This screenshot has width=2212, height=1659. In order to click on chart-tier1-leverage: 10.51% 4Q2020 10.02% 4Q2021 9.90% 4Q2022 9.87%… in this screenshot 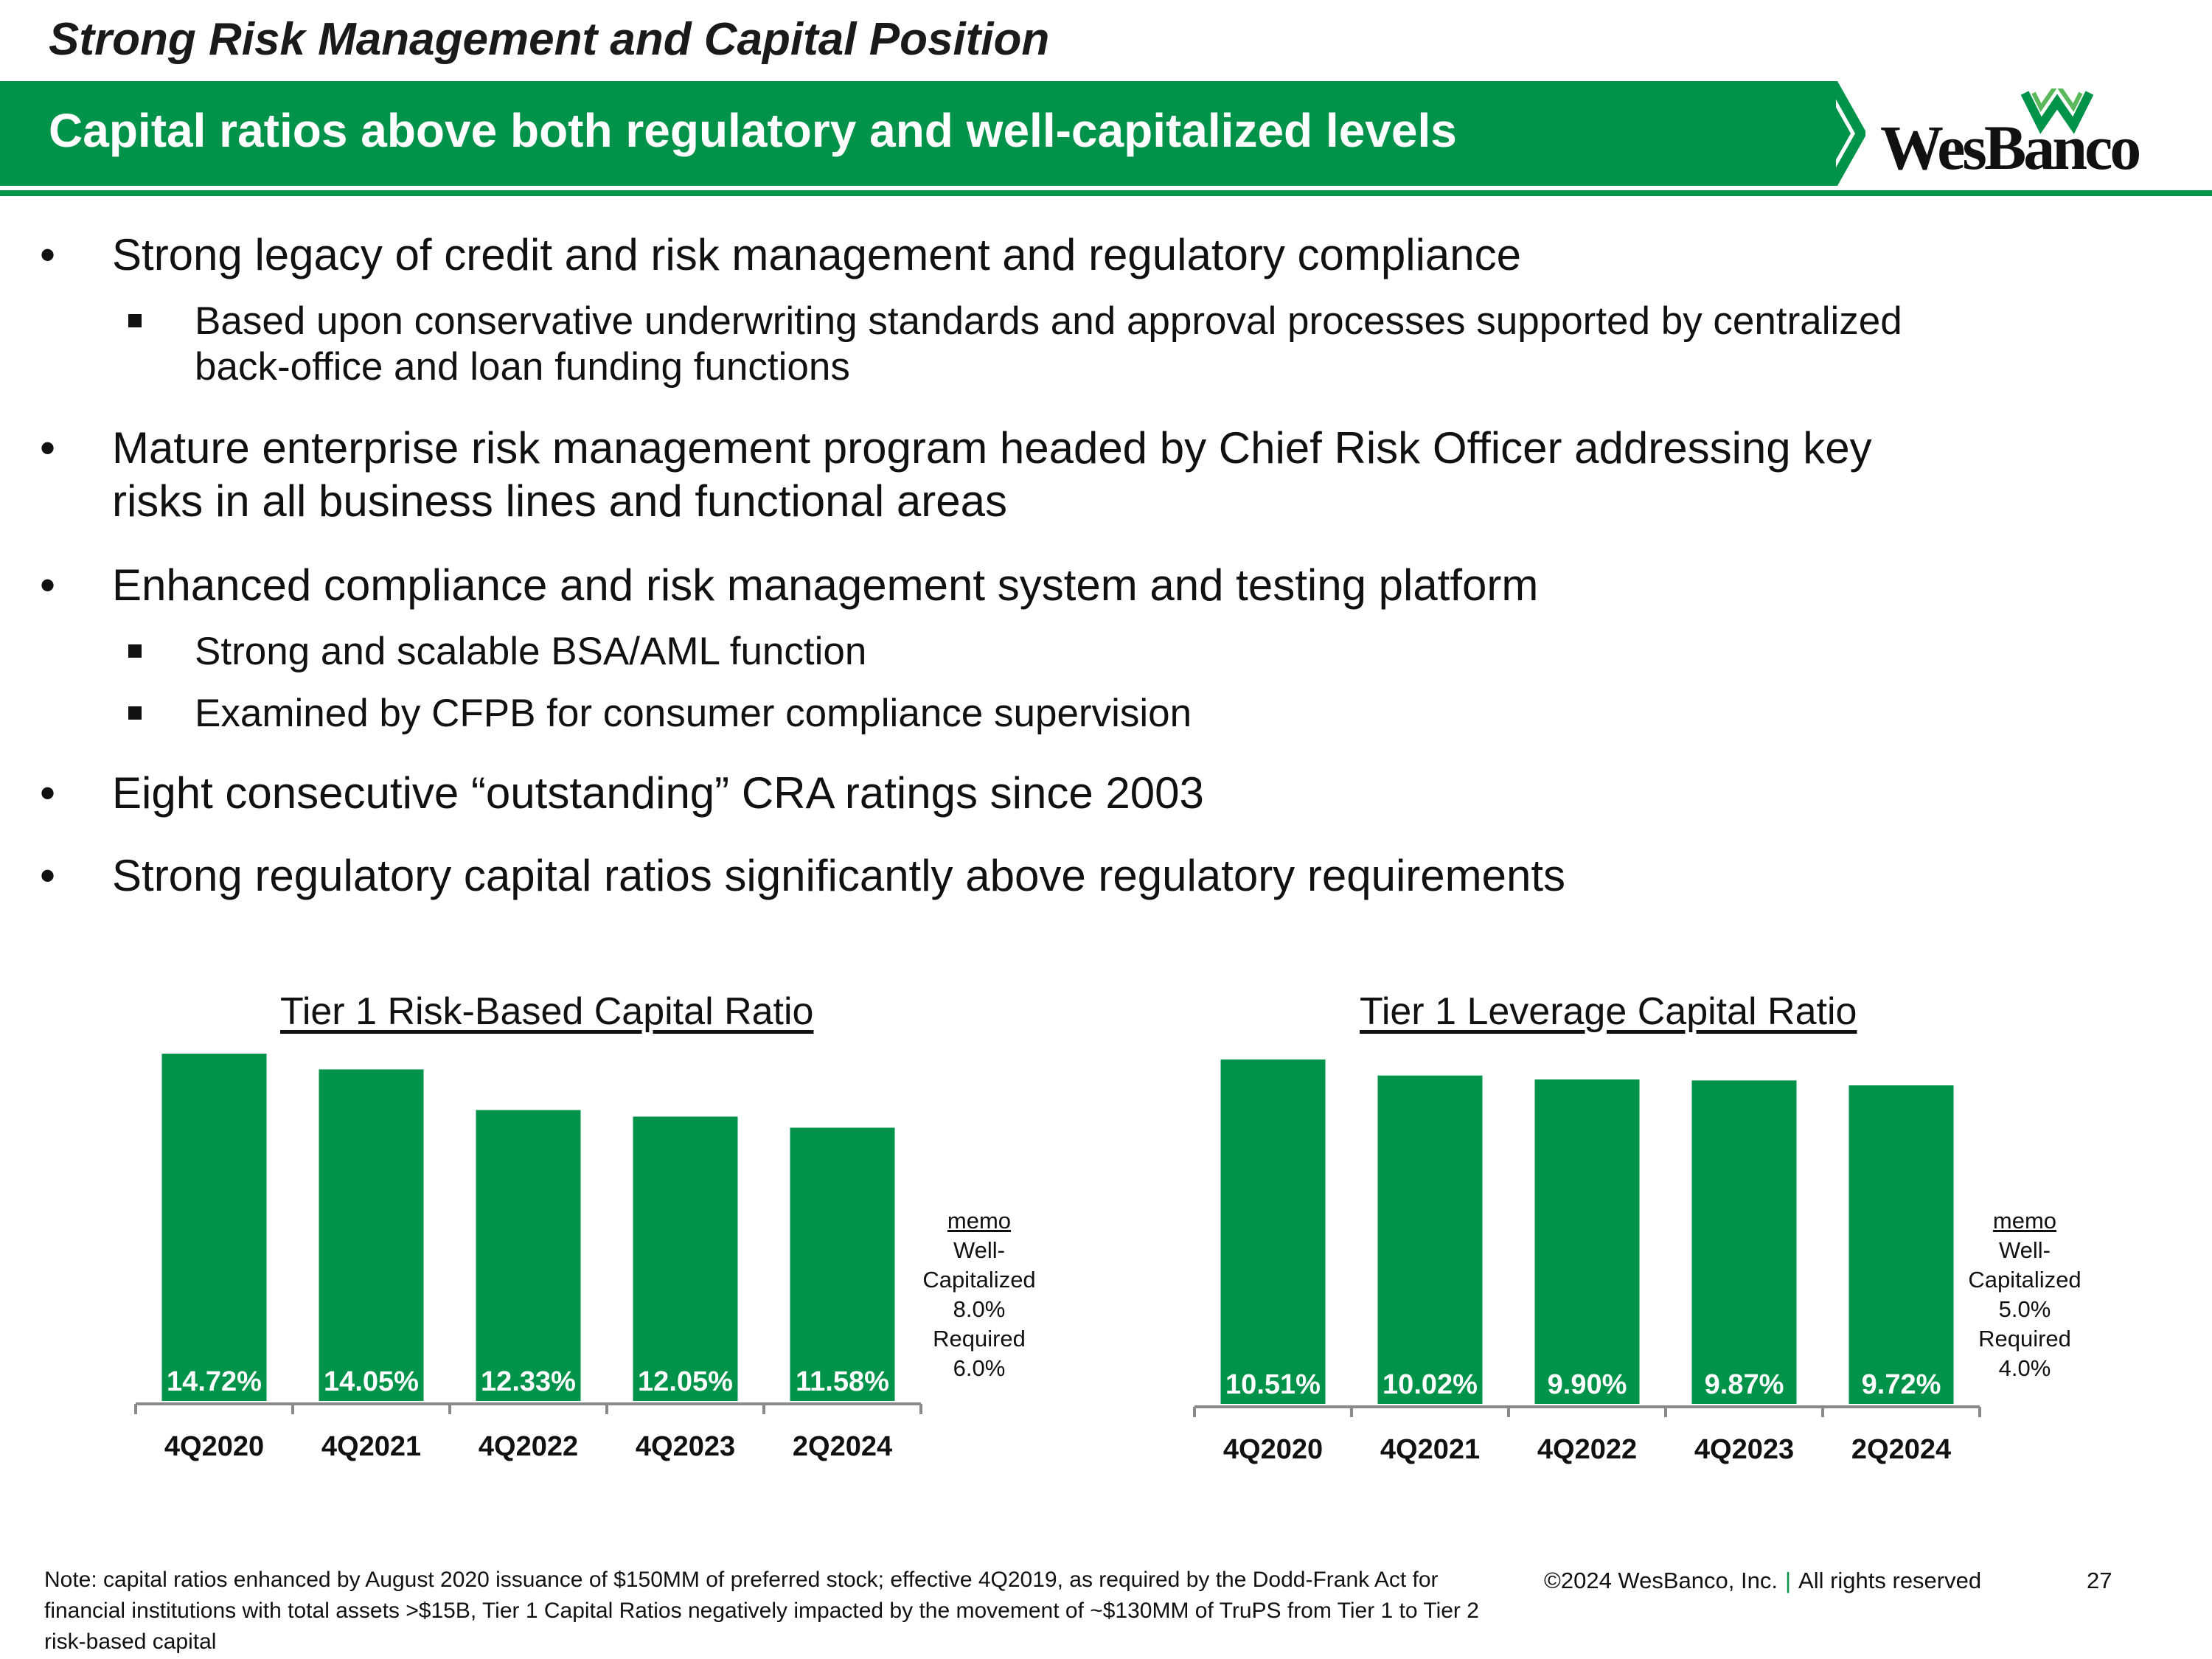, I will do `click(1587, 1262)`.